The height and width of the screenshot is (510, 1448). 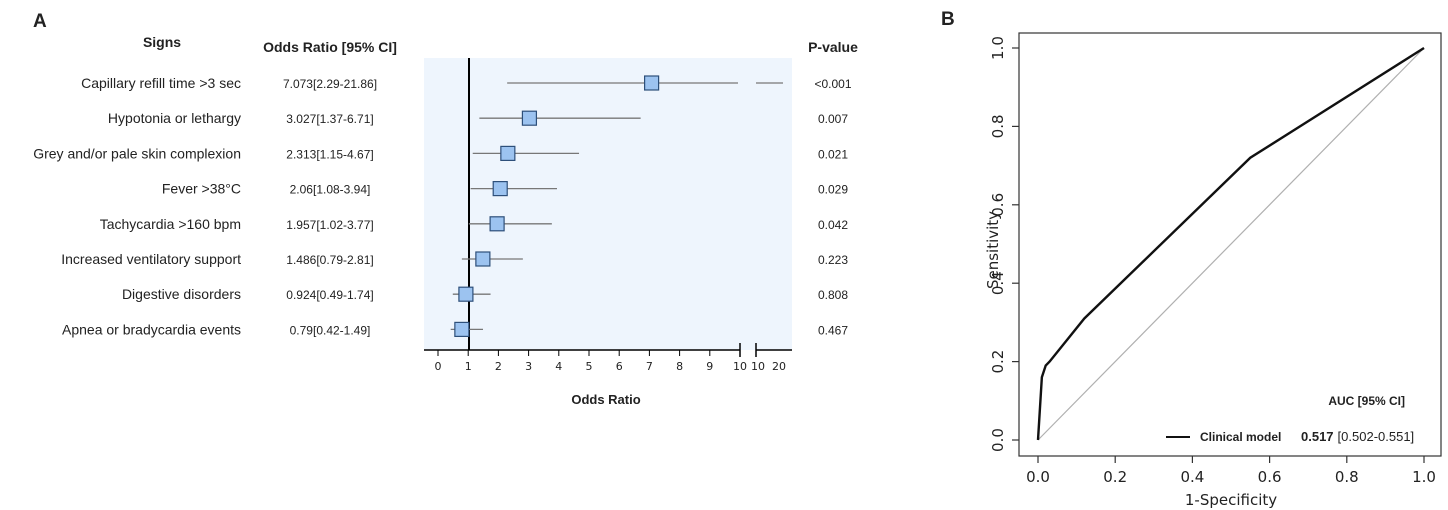 What do you see at coordinates (993, 250) in the screenshot?
I see `roc-y-title: Sensitivity` at bounding box center [993, 250].